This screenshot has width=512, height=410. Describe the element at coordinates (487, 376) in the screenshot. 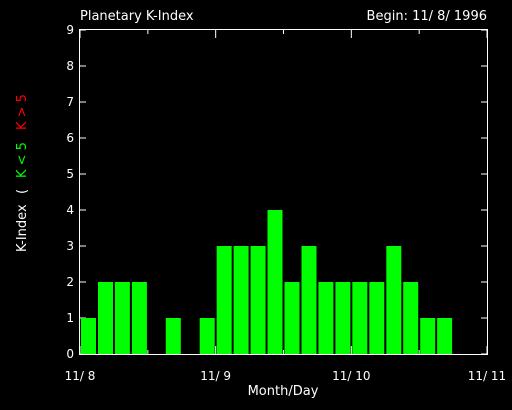

I see `x-tick-label-3: 11/ 11` at that location.